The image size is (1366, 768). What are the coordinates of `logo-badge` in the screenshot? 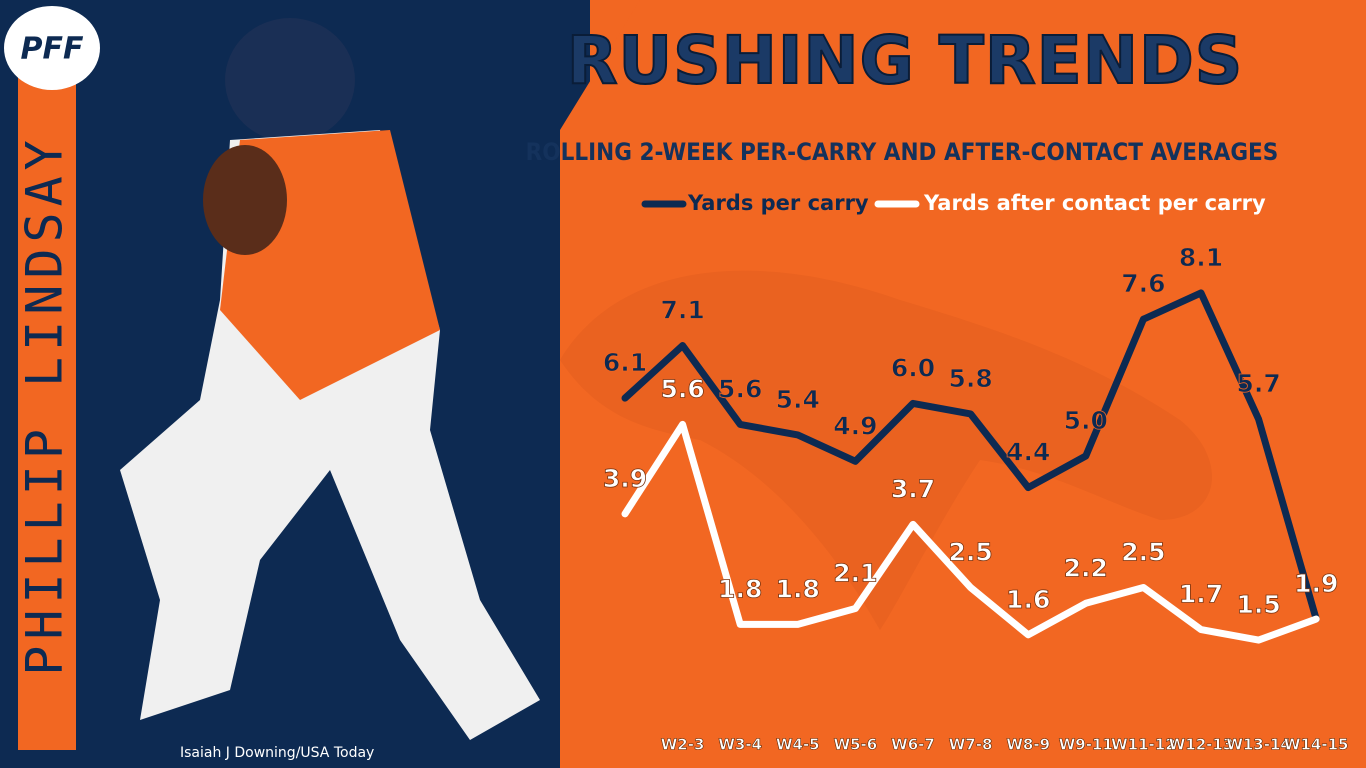 It's located at (52, 48).